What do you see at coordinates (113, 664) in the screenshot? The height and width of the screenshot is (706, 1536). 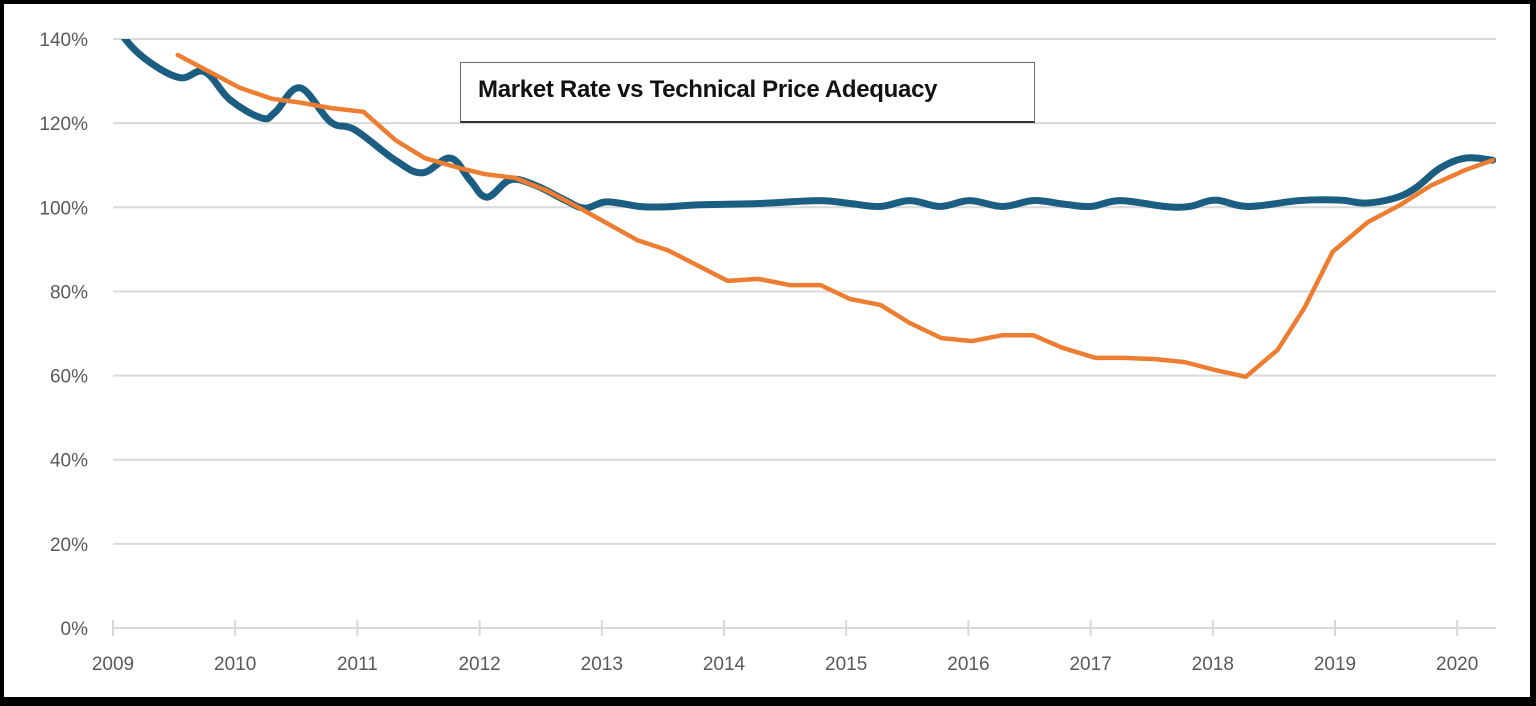 I see `x-tick-label: 2009` at bounding box center [113, 664].